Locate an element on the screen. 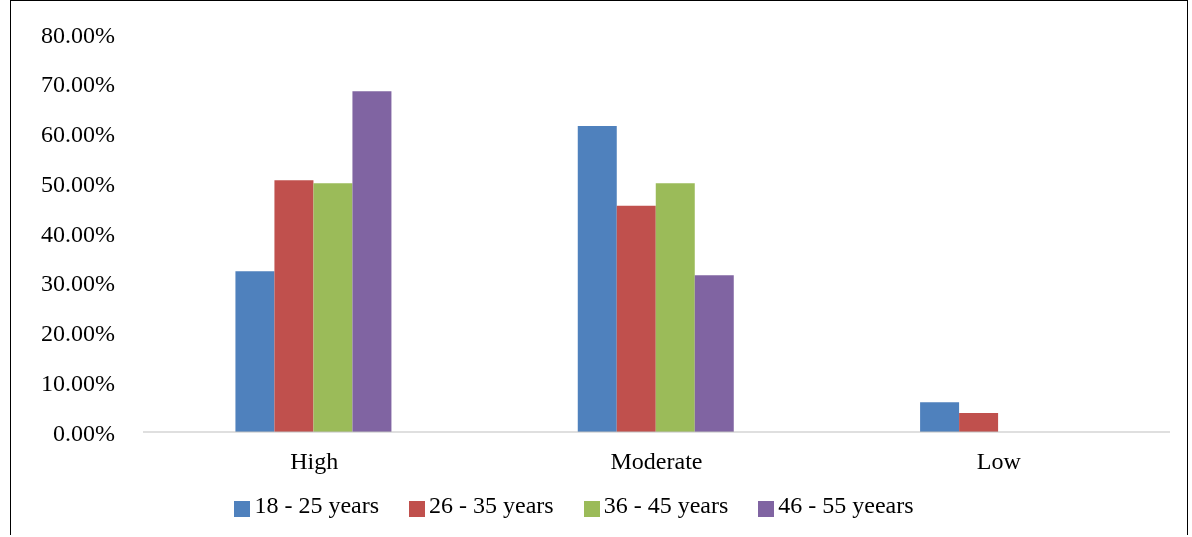 Image resolution: width=1192 pixels, height=537 pixels. y-tick-label: 20.00% is located at coordinates (78, 333).